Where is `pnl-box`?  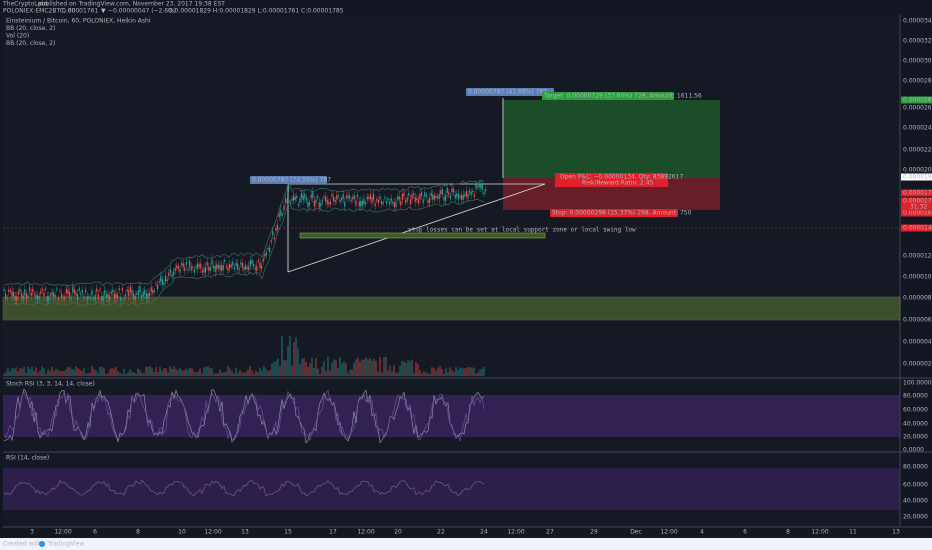
pnl-box is located at coordinates (611, 180).